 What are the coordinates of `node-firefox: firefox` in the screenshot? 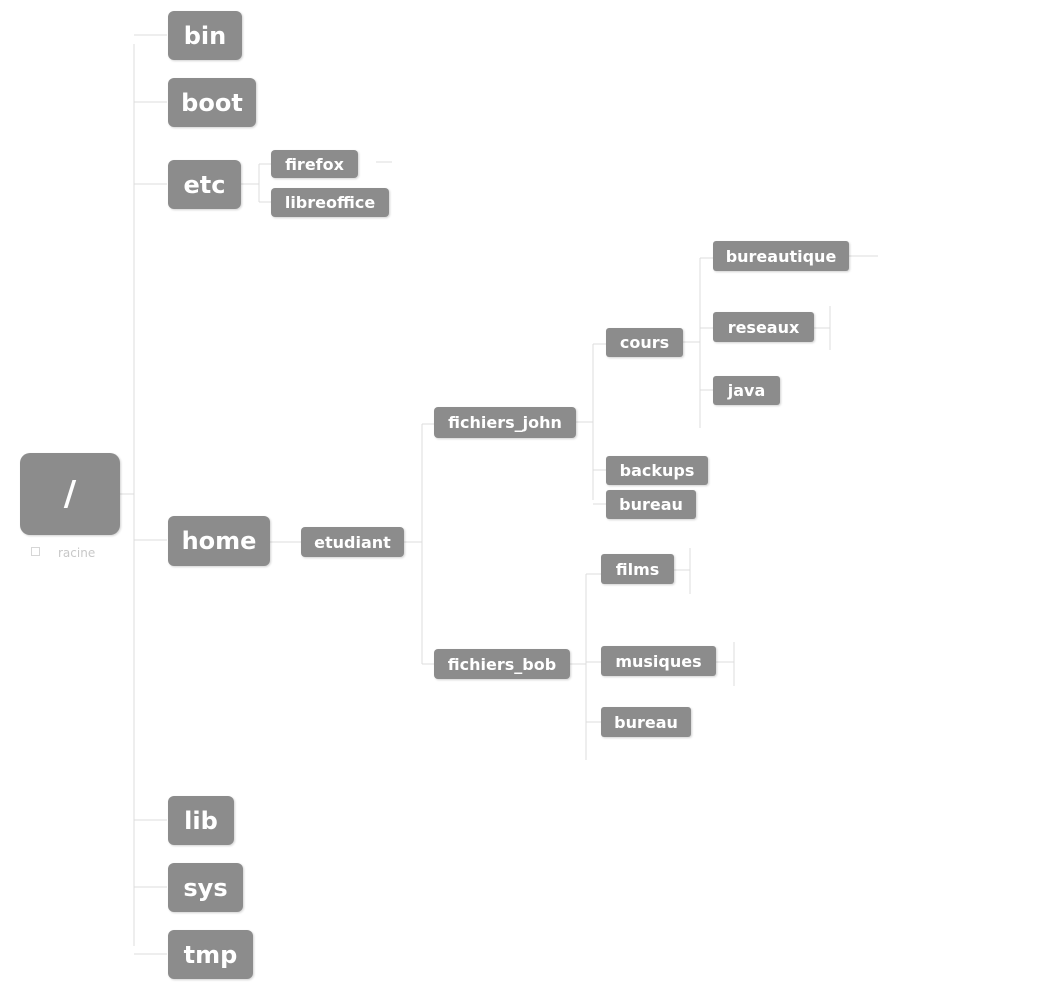 It's located at (314, 164).